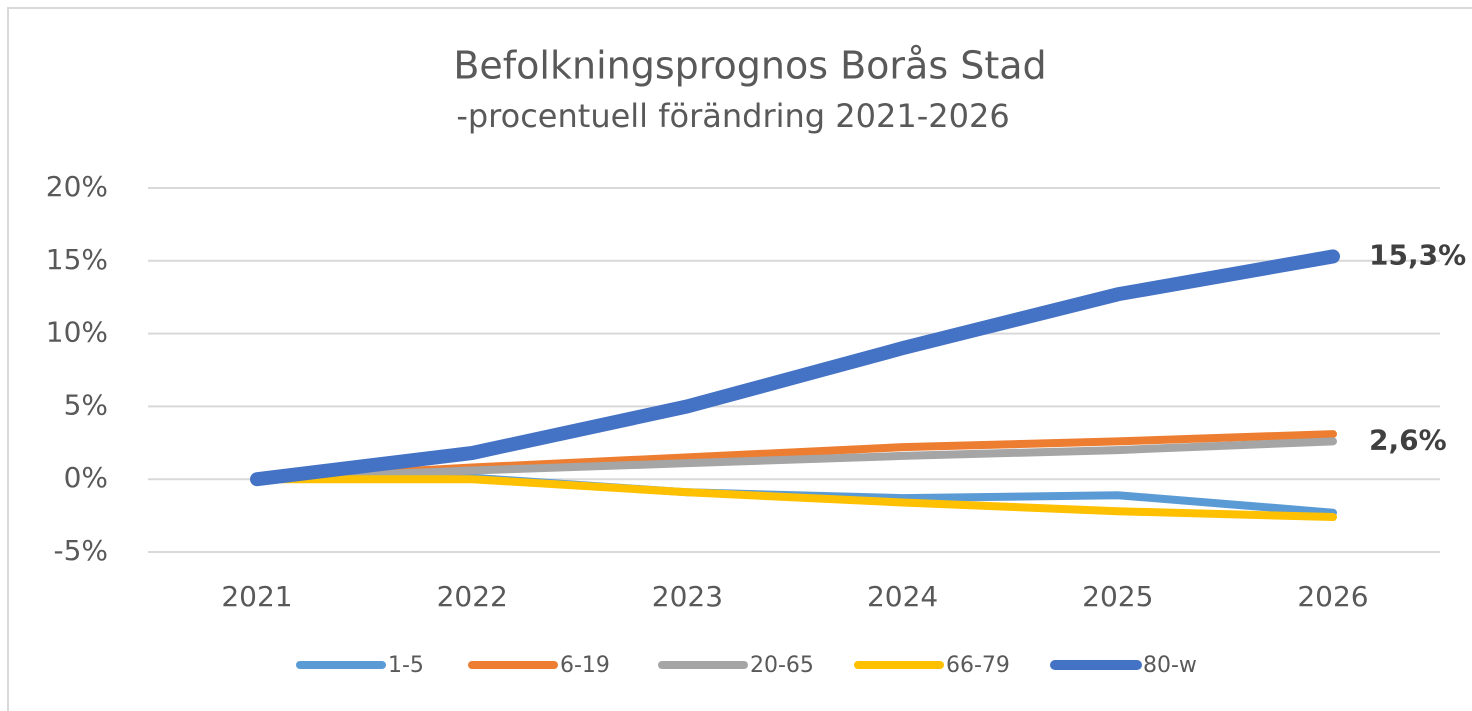 This screenshot has height=711, width=1472. I want to click on x-tick-label: 2021, so click(256, 596).